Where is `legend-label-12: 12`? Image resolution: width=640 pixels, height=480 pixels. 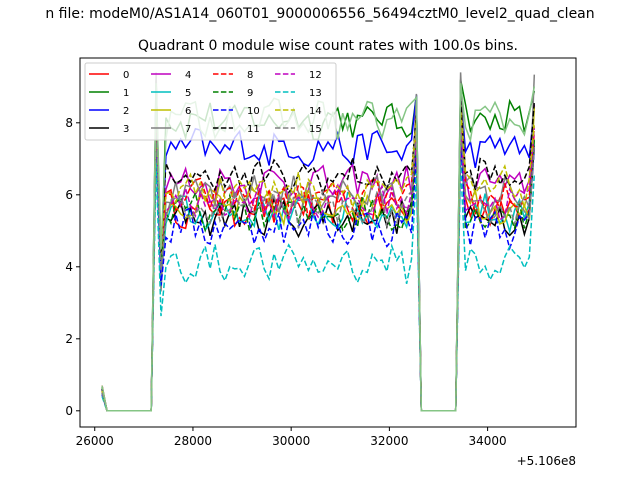 legend-label-12: 12 is located at coordinates (315, 75).